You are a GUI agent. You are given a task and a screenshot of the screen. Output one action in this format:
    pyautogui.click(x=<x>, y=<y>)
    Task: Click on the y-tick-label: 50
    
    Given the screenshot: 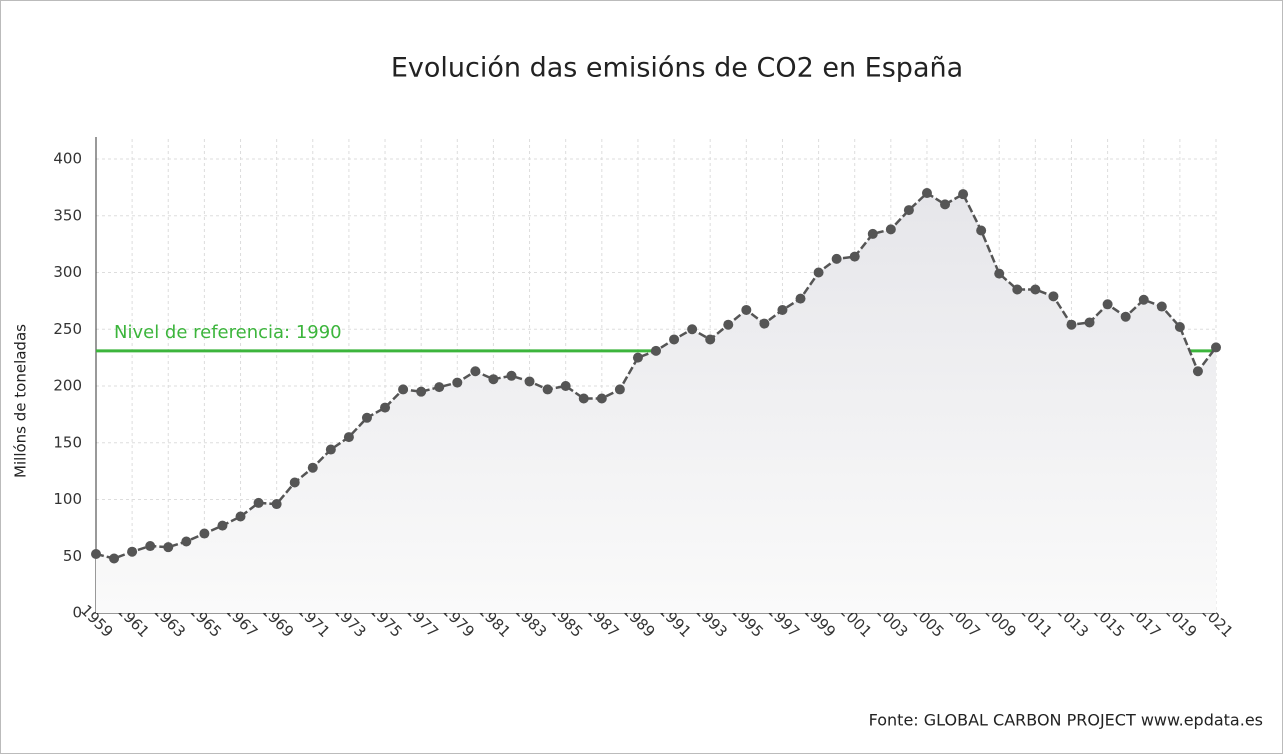 What is the action you would take?
    pyautogui.click(x=72, y=556)
    